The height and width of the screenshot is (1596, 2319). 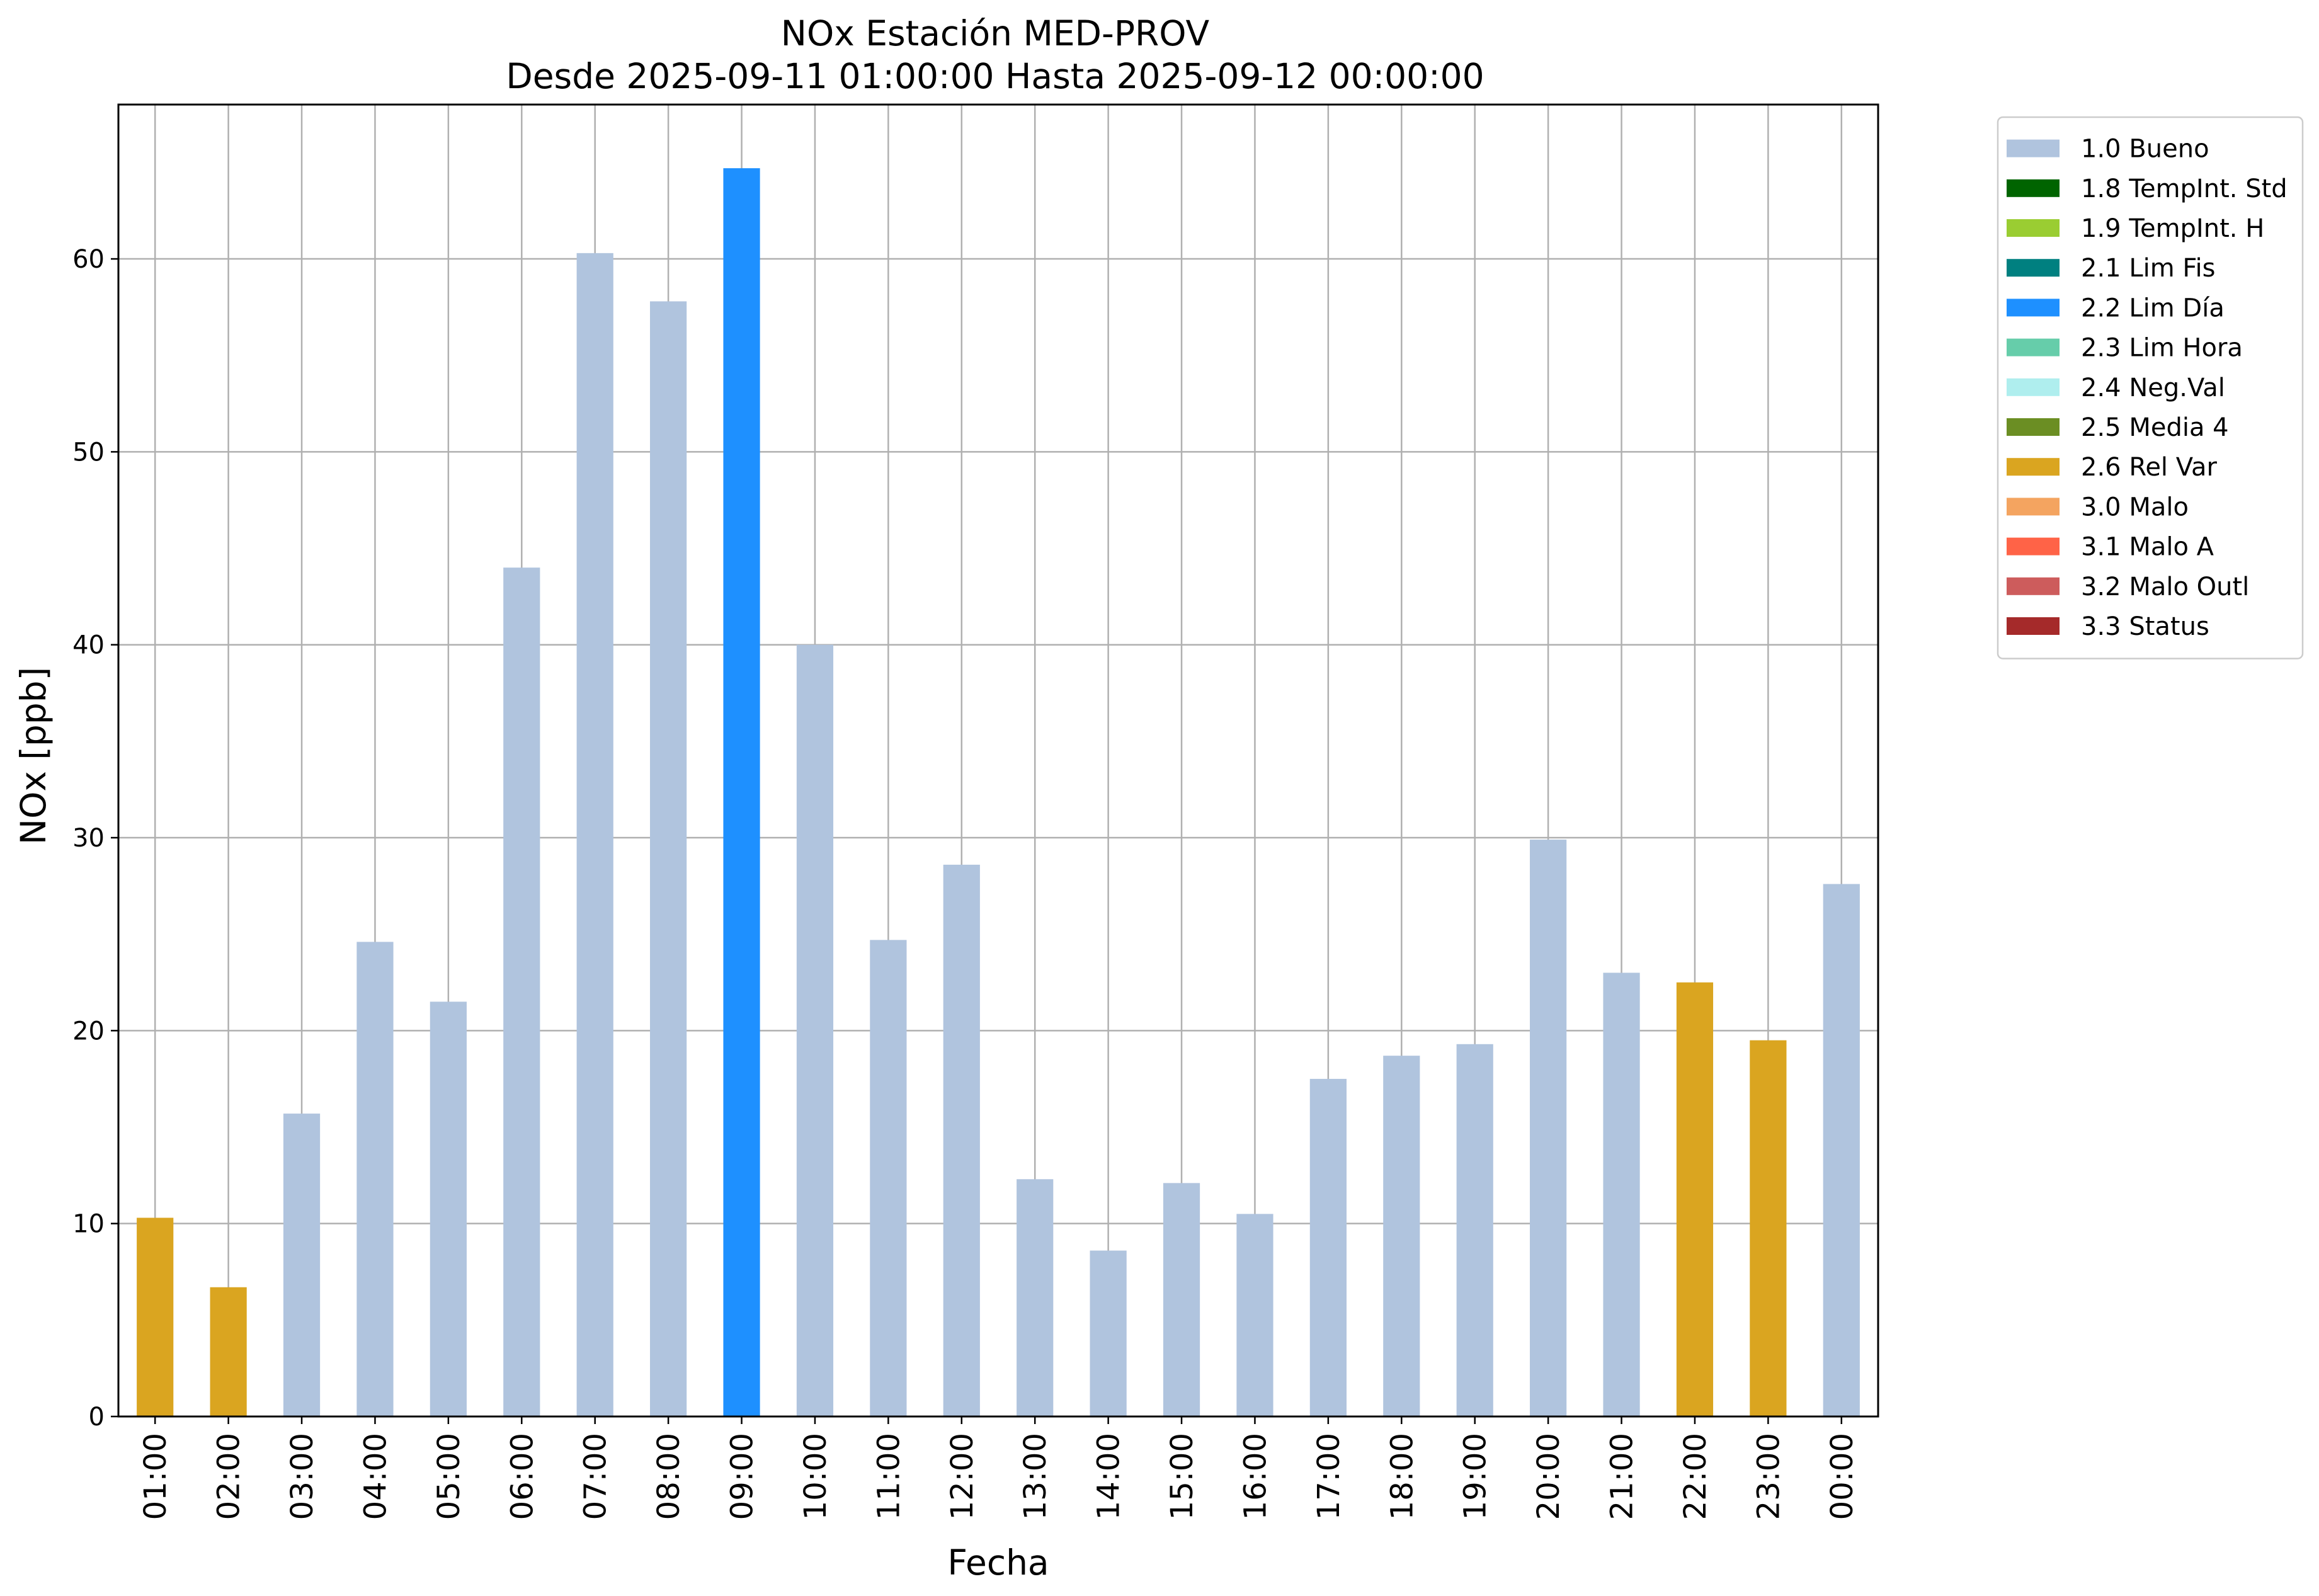 What do you see at coordinates (1329, 1476) in the screenshot?
I see `x-tick-label: 17:00` at bounding box center [1329, 1476].